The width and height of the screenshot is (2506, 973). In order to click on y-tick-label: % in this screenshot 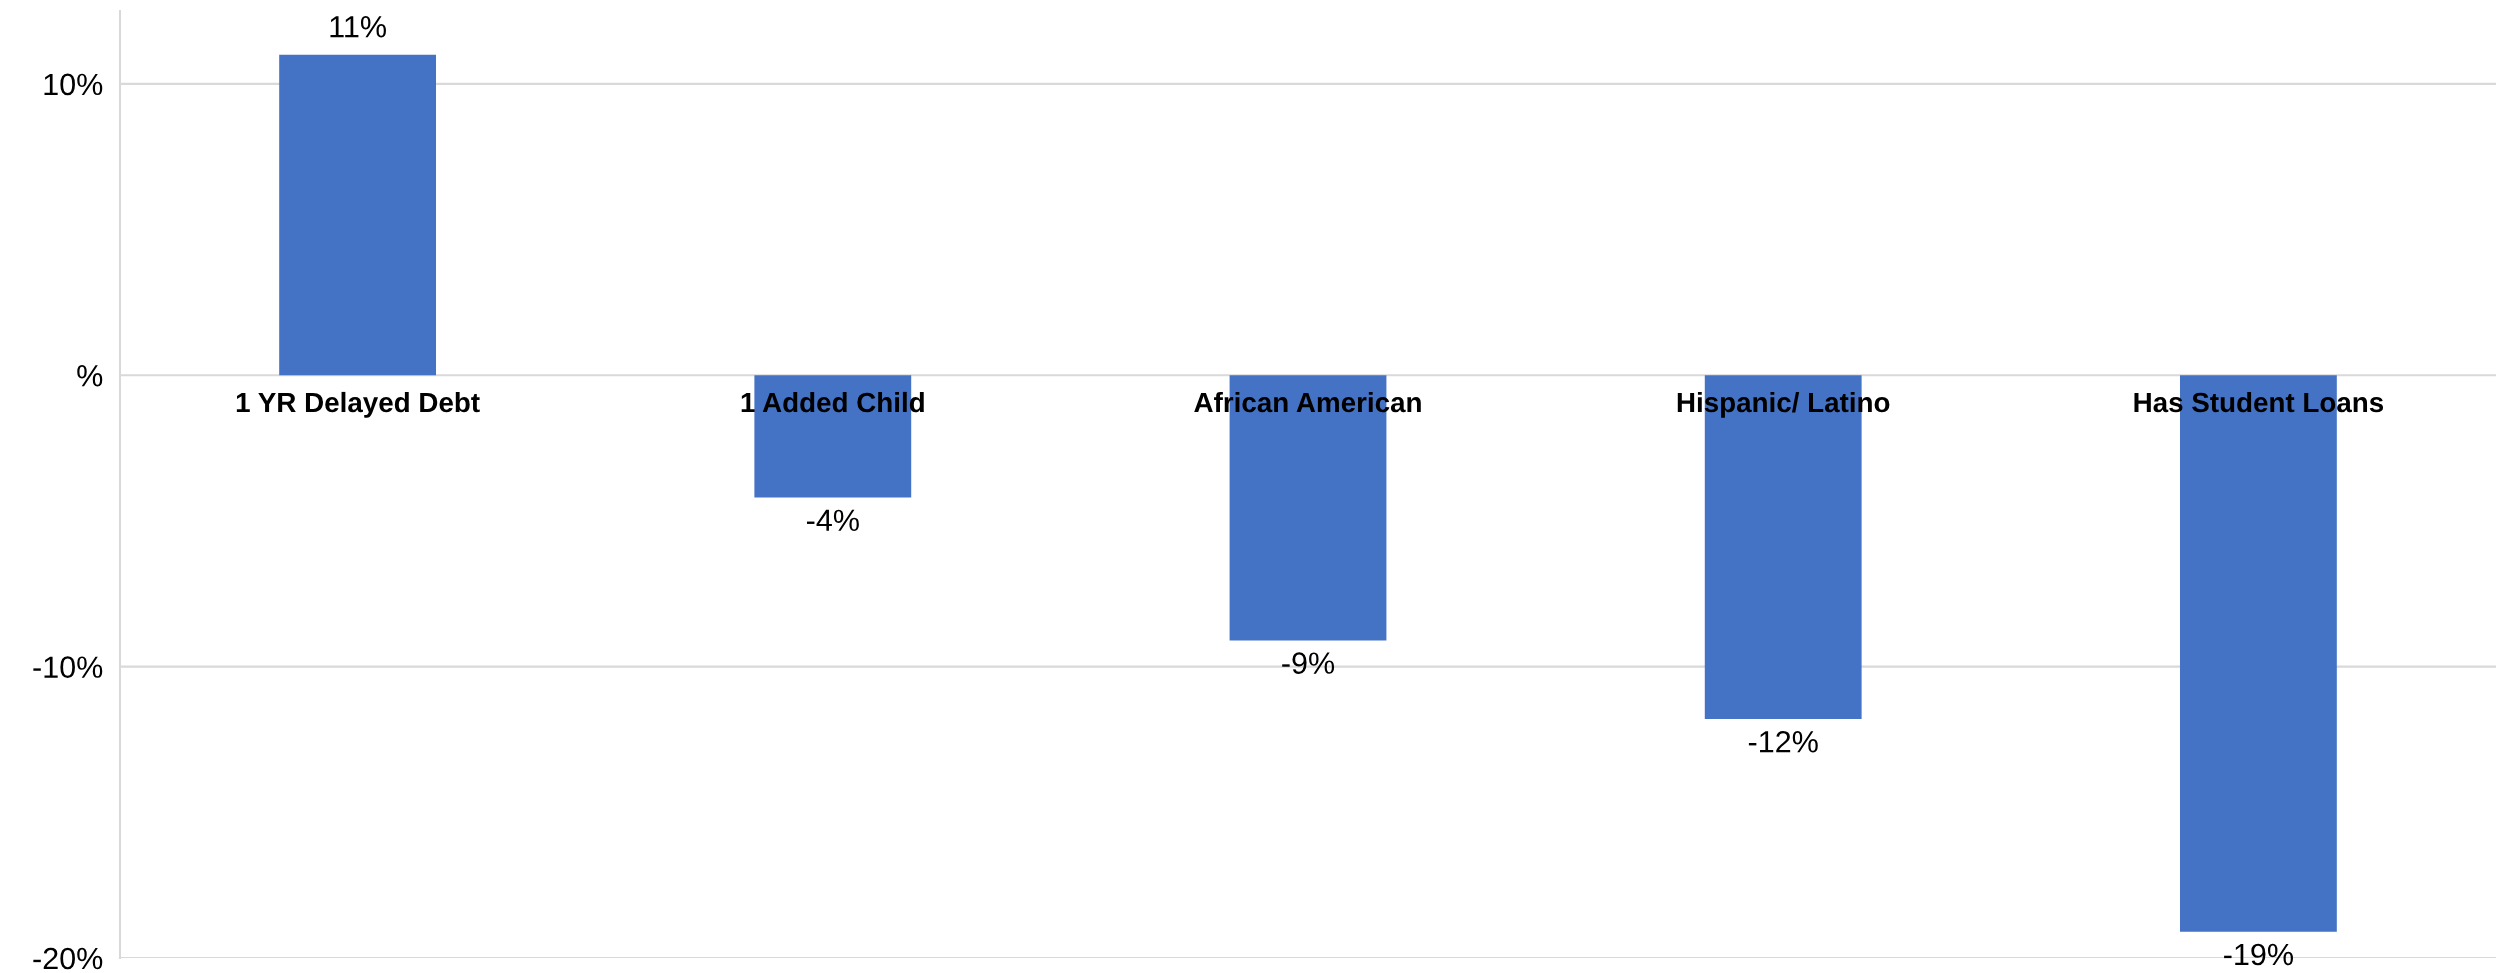, I will do `click(90, 376)`.